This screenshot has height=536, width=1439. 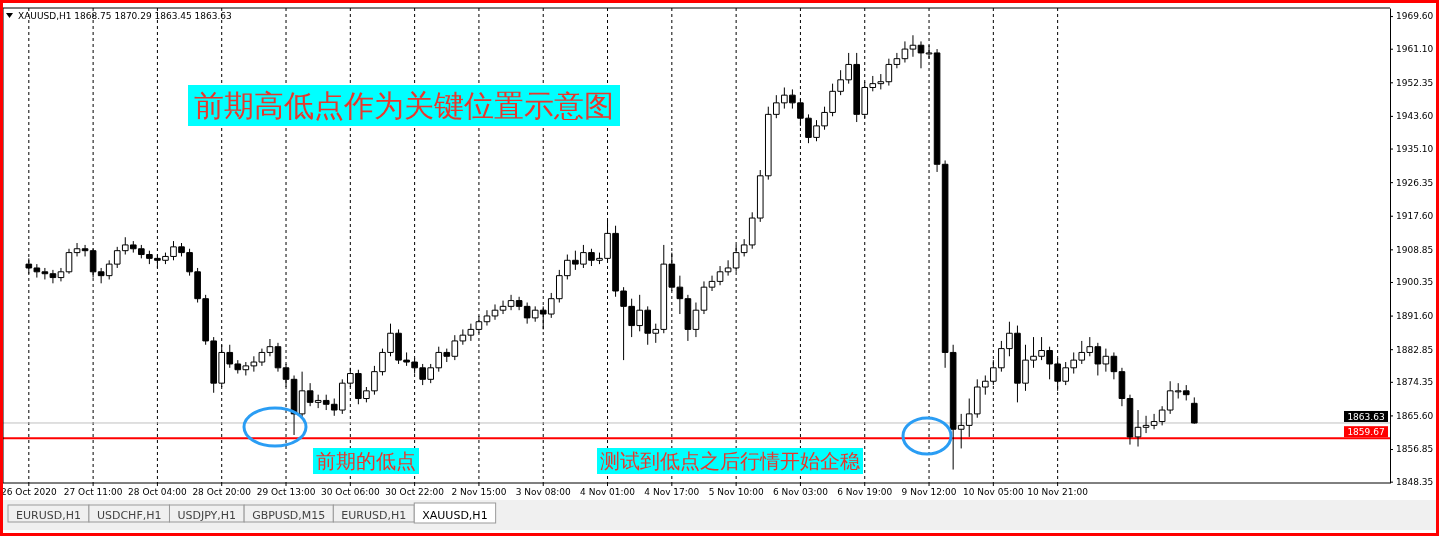 What do you see at coordinates (1415, 282) in the screenshot?
I see `y-tick-label: 1900.35` at bounding box center [1415, 282].